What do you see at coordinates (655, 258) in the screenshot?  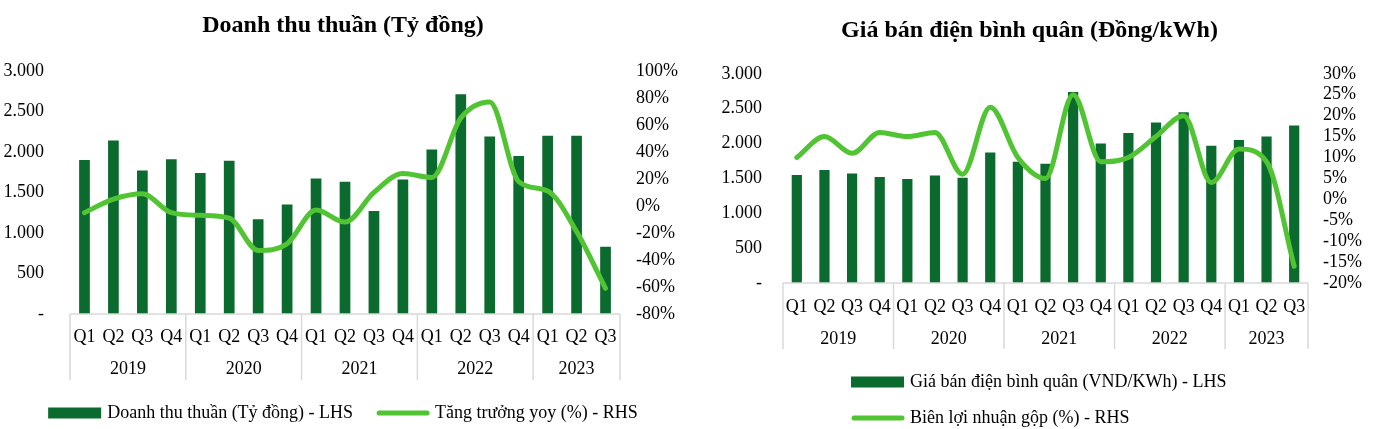 I see `y2-tick-label: -40%` at bounding box center [655, 258].